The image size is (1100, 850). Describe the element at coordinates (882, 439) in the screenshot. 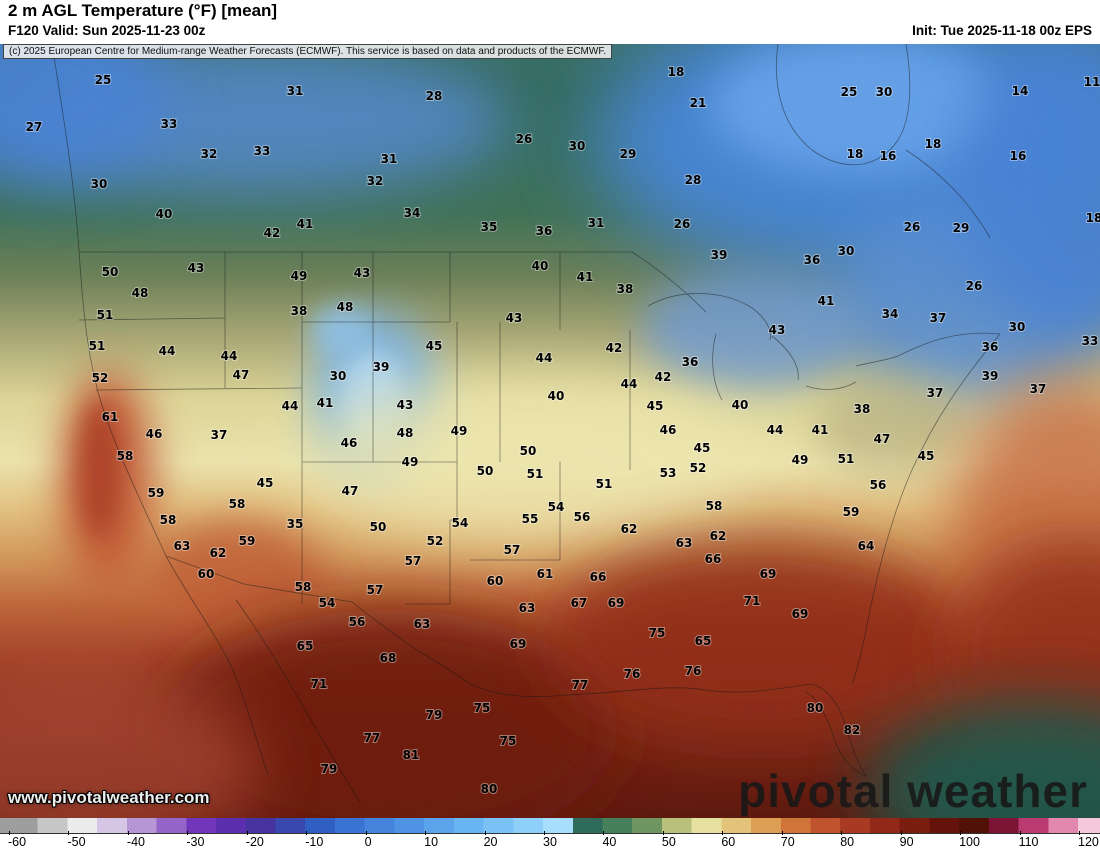

I see `temp-value-label: 47` at that location.